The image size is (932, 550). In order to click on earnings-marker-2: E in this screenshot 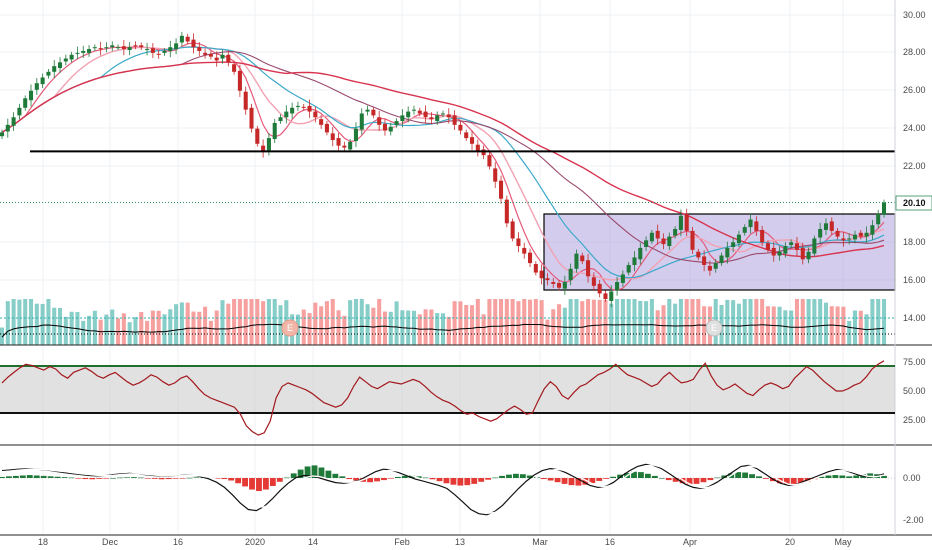, I will do `click(714, 328)`.